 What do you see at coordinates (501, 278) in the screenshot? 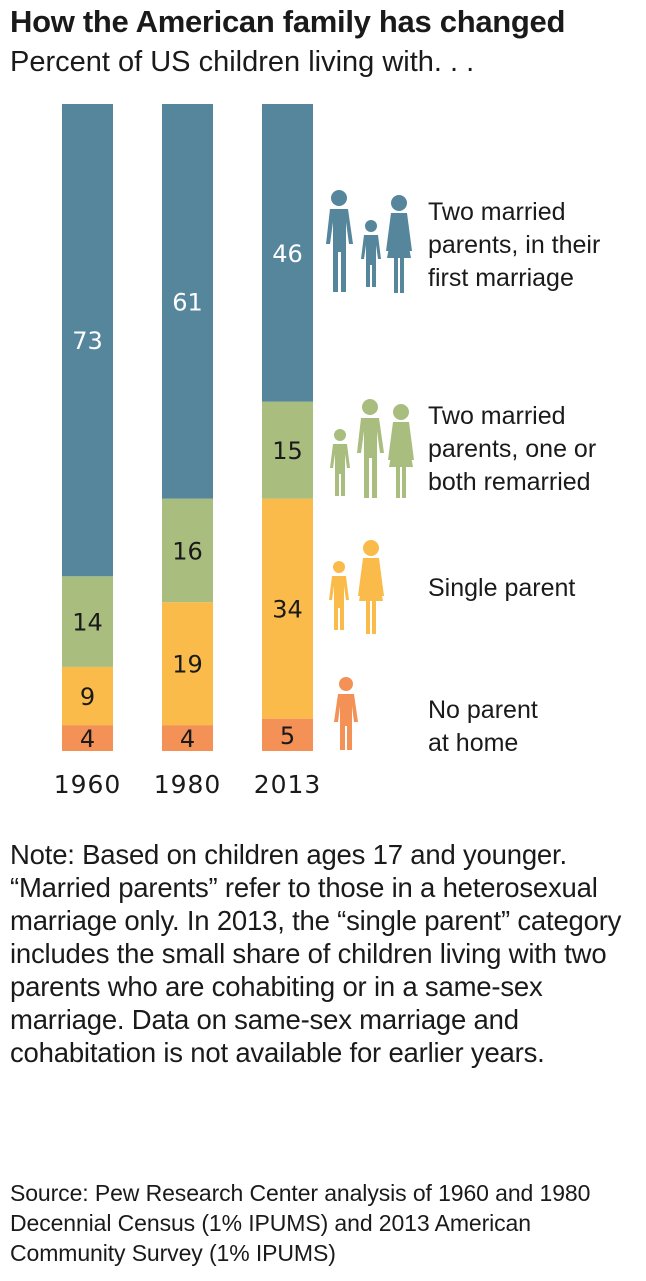
I see `legend-label-first_marriage: first marriage` at bounding box center [501, 278].